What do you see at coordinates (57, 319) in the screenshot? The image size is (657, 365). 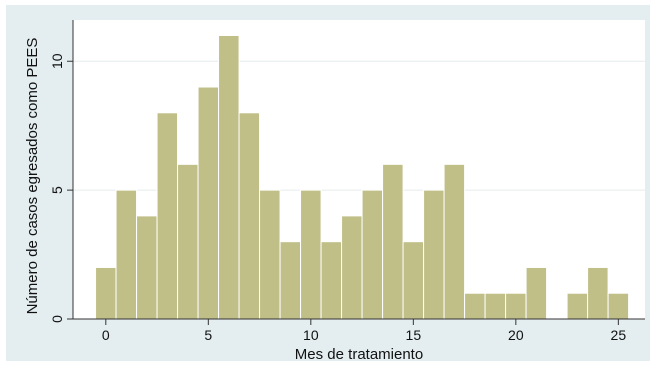 I see `y-tick-label: 0` at bounding box center [57, 319].